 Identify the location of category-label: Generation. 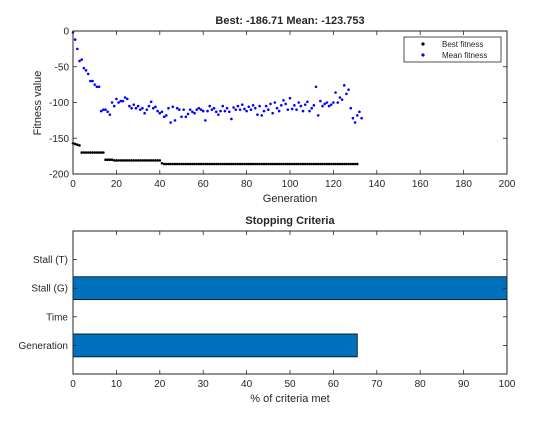
(43, 346).